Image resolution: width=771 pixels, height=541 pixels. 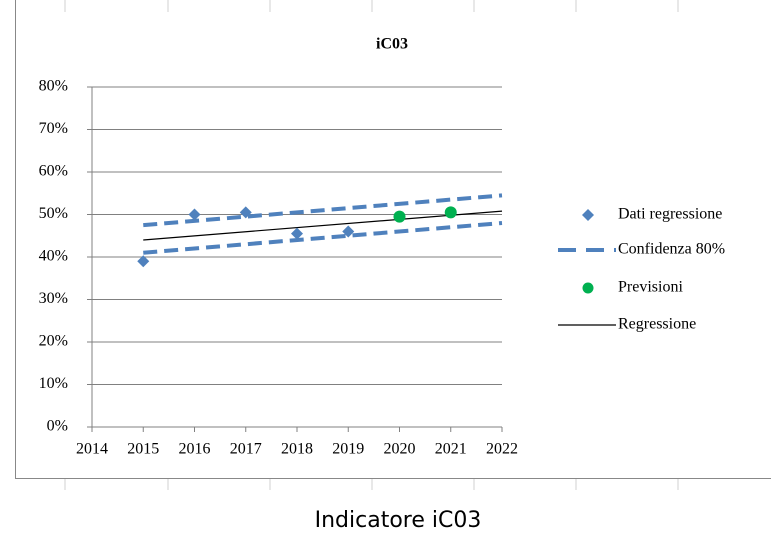 I want to click on y-tick-label: 60%, so click(x=53, y=171).